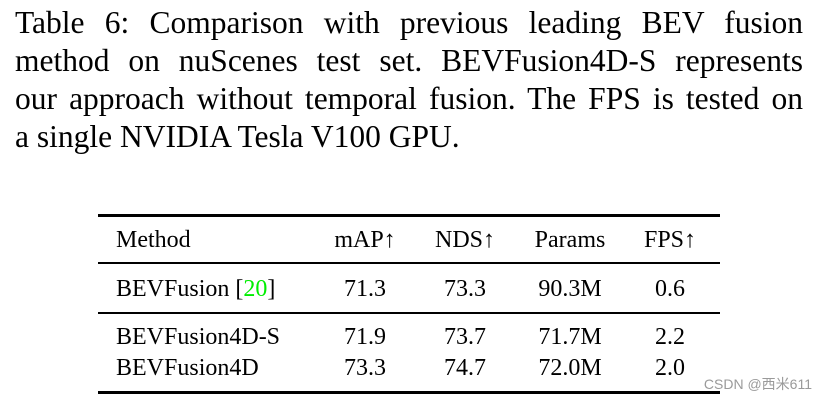 The width and height of the screenshot is (820, 403). Describe the element at coordinates (409, 215) in the screenshot. I see `table-top-rule` at that location.